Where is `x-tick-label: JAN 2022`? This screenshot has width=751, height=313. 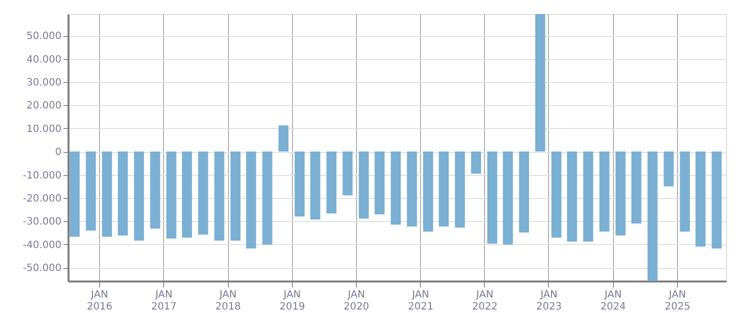 x-tick-label: JAN 2022 is located at coordinates (485, 301).